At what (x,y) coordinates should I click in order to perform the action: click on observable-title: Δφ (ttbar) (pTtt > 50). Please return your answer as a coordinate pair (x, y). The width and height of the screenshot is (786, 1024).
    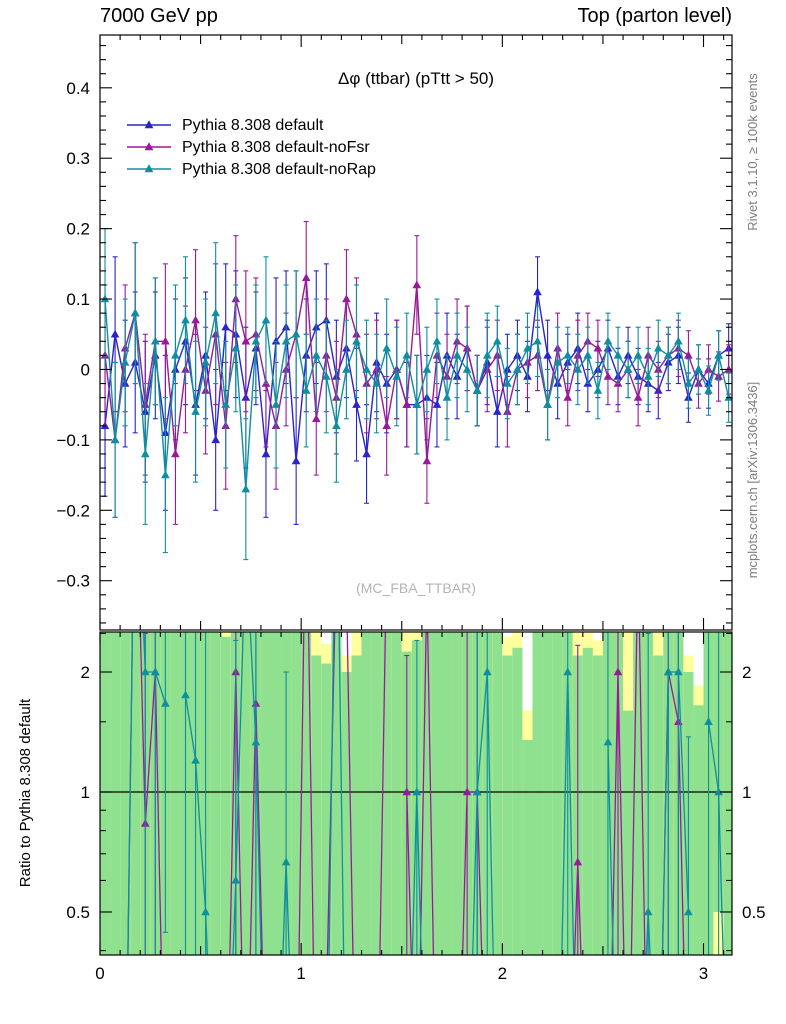
    Looking at the image, I should click on (416, 78).